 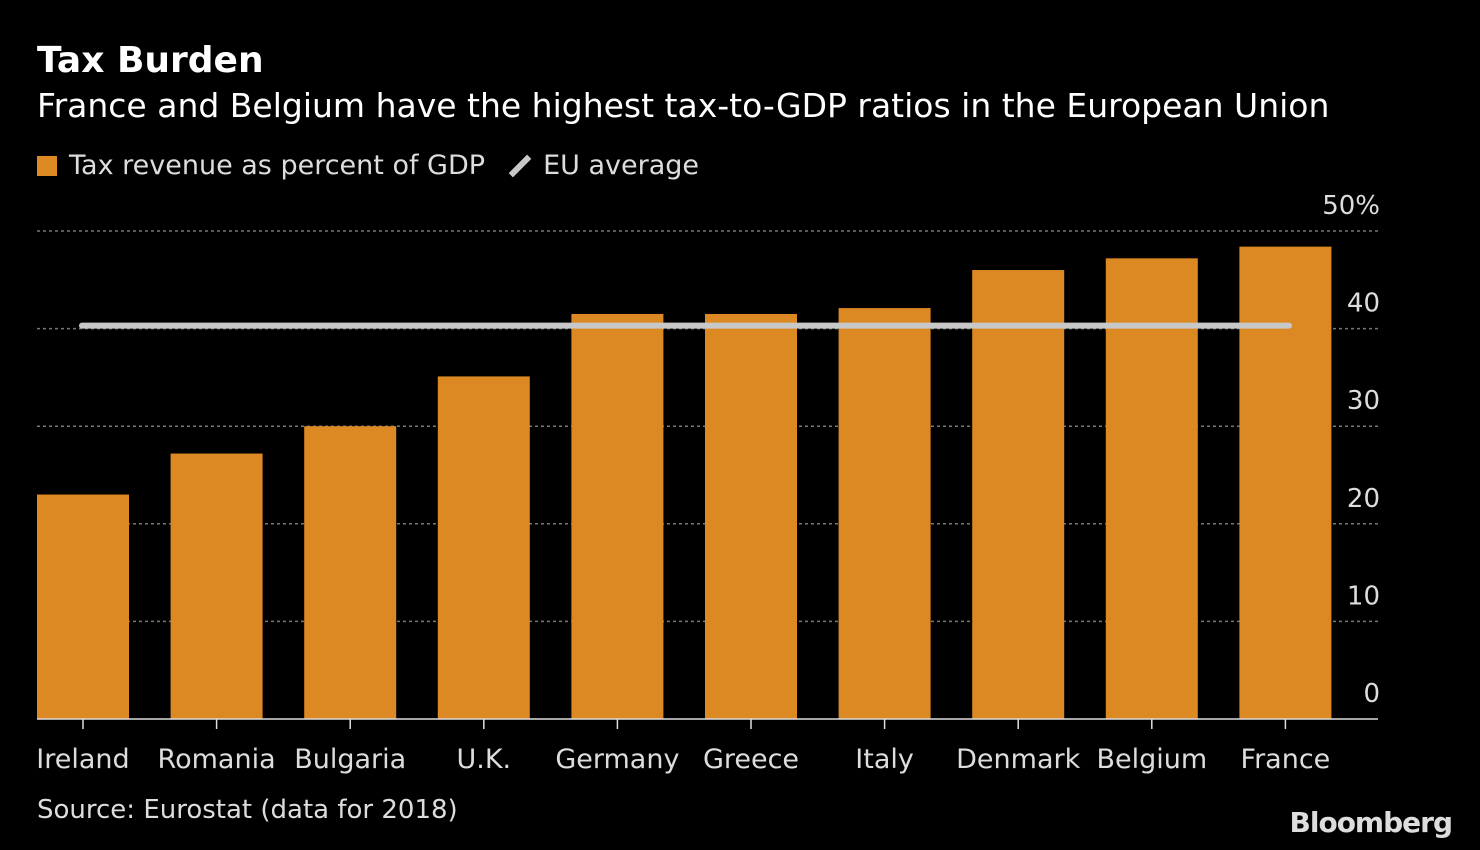 What do you see at coordinates (1363, 499) in the screenshot?
I see `y-tick-label: 20` at bounding box center [1363, 499].